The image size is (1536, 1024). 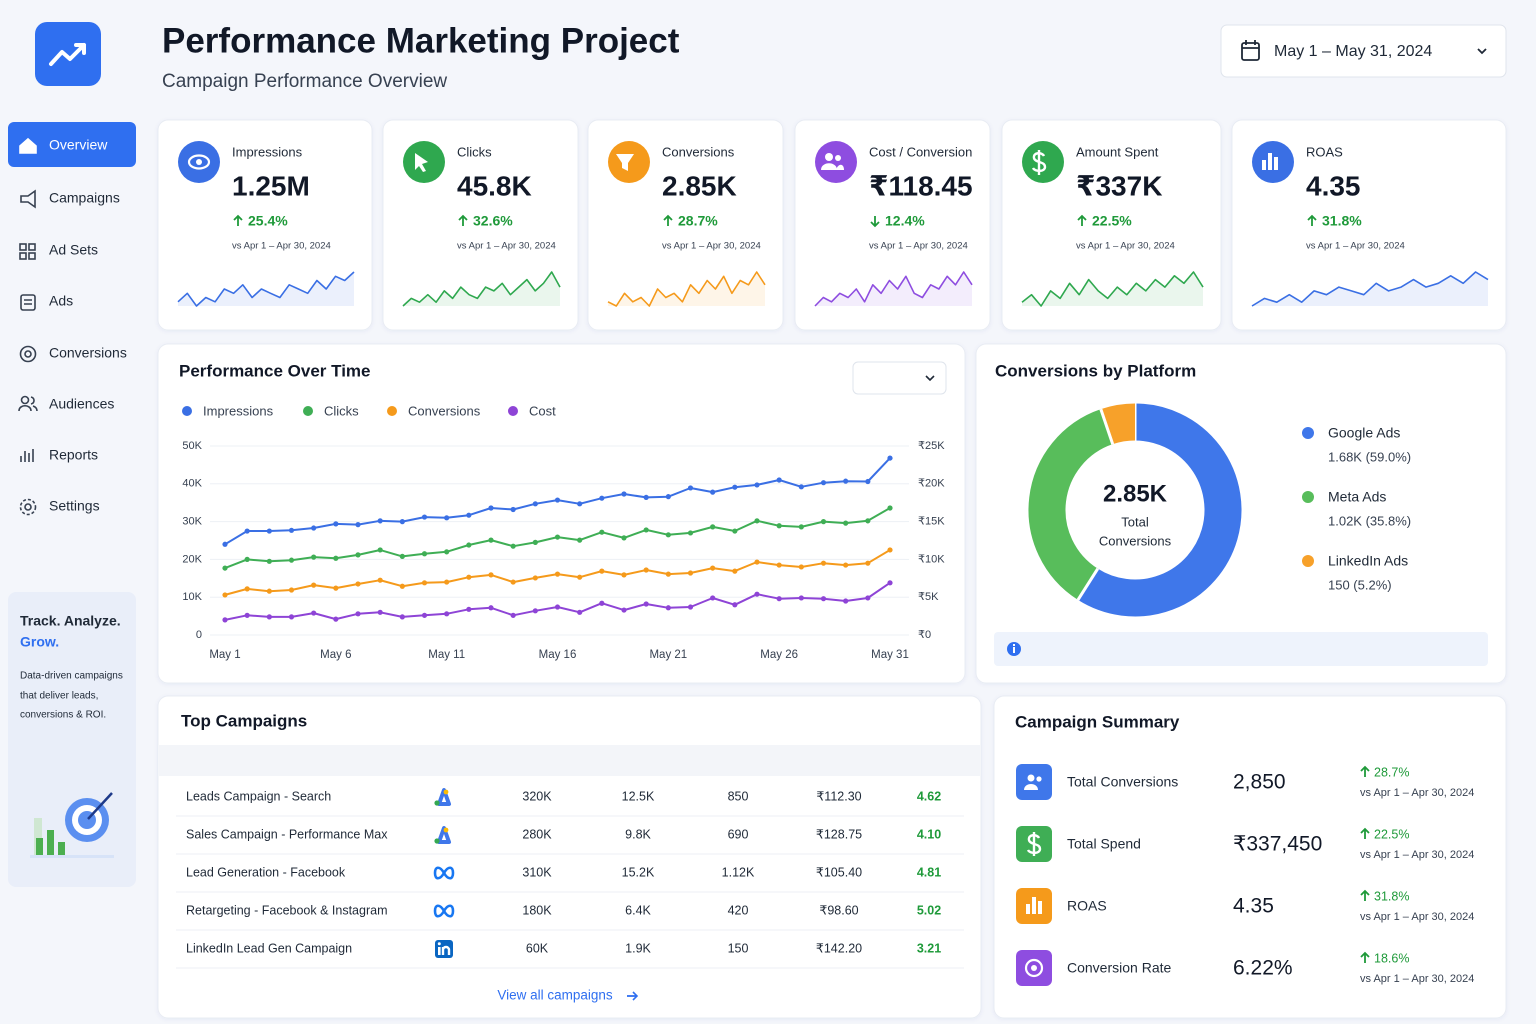 I want to click on kpi-change: 22.5%, so click(x=1112, y=221).